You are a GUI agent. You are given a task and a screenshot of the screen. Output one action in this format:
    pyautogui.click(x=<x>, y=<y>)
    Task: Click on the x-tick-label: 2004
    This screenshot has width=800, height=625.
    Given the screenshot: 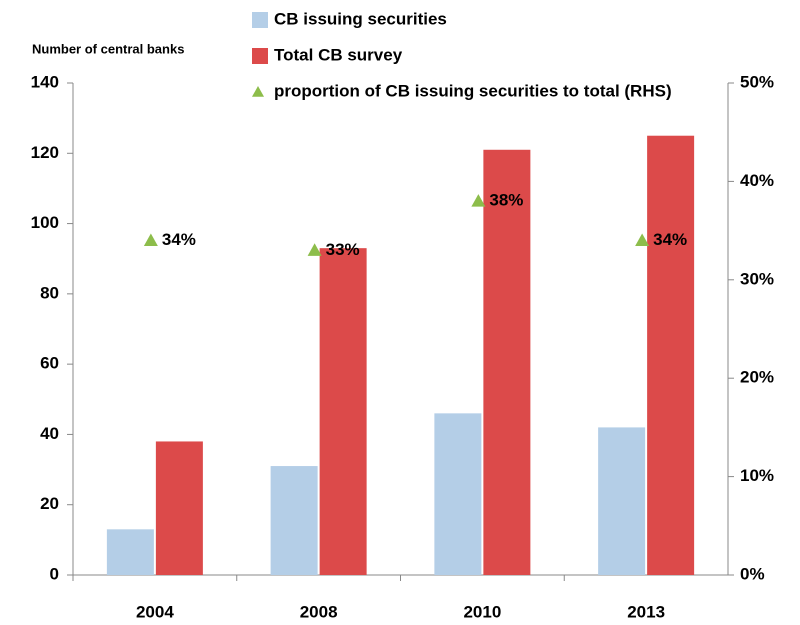 What is the action you would take?
    pyautogui.click(x=155, y=611)
    